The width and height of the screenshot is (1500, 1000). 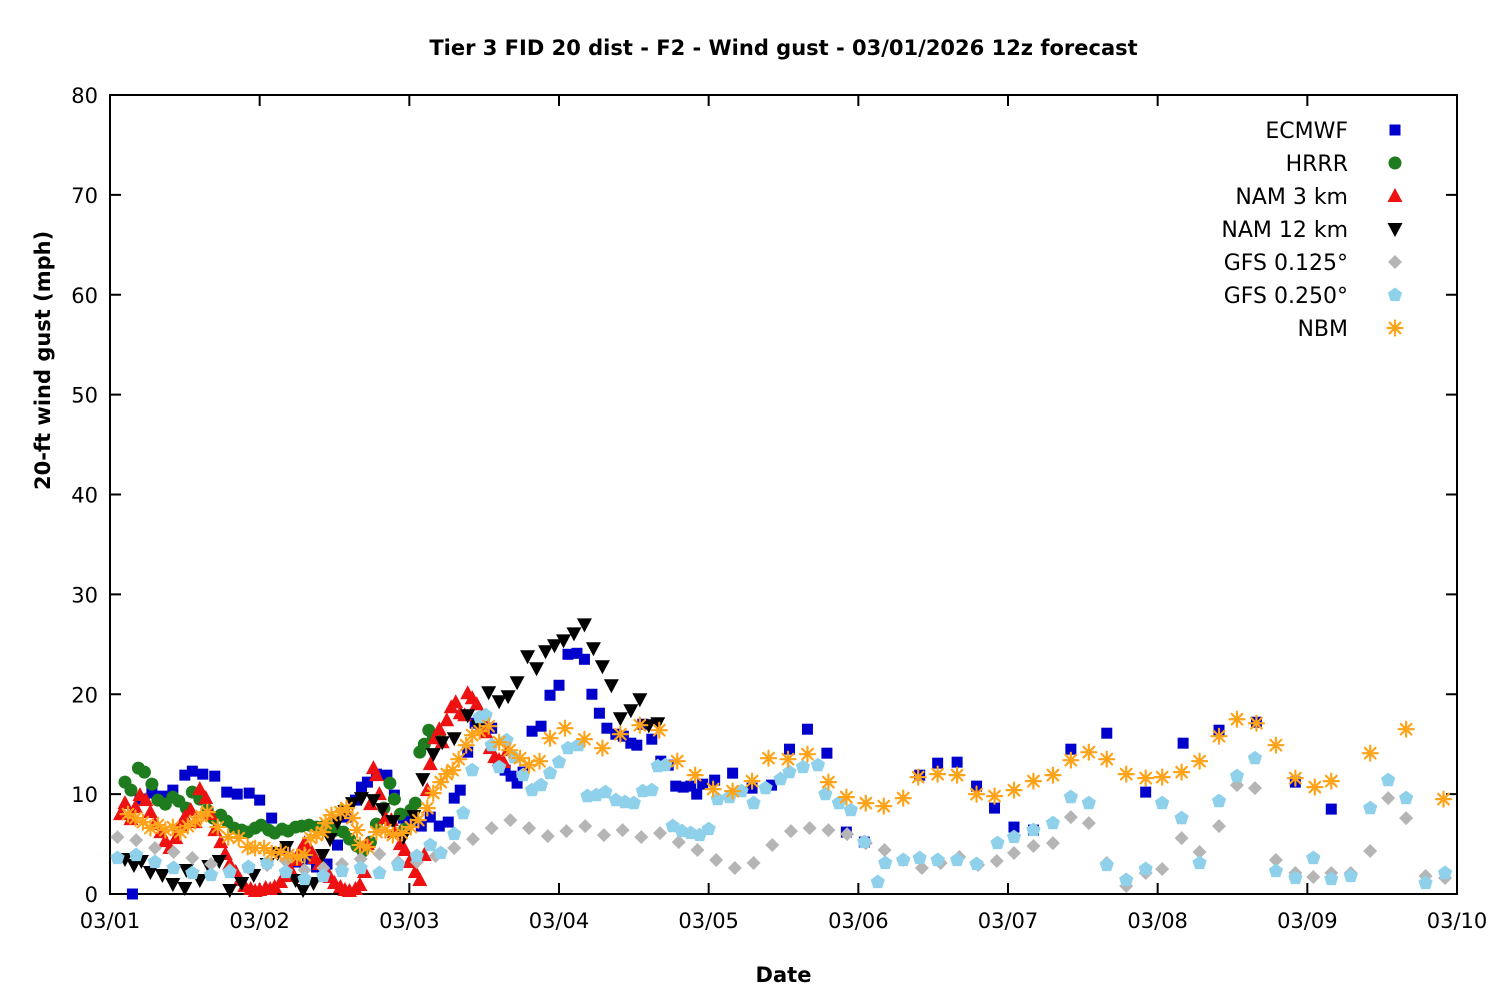 I want to click on y-tick-label: 30, so click(x=84, y=595).